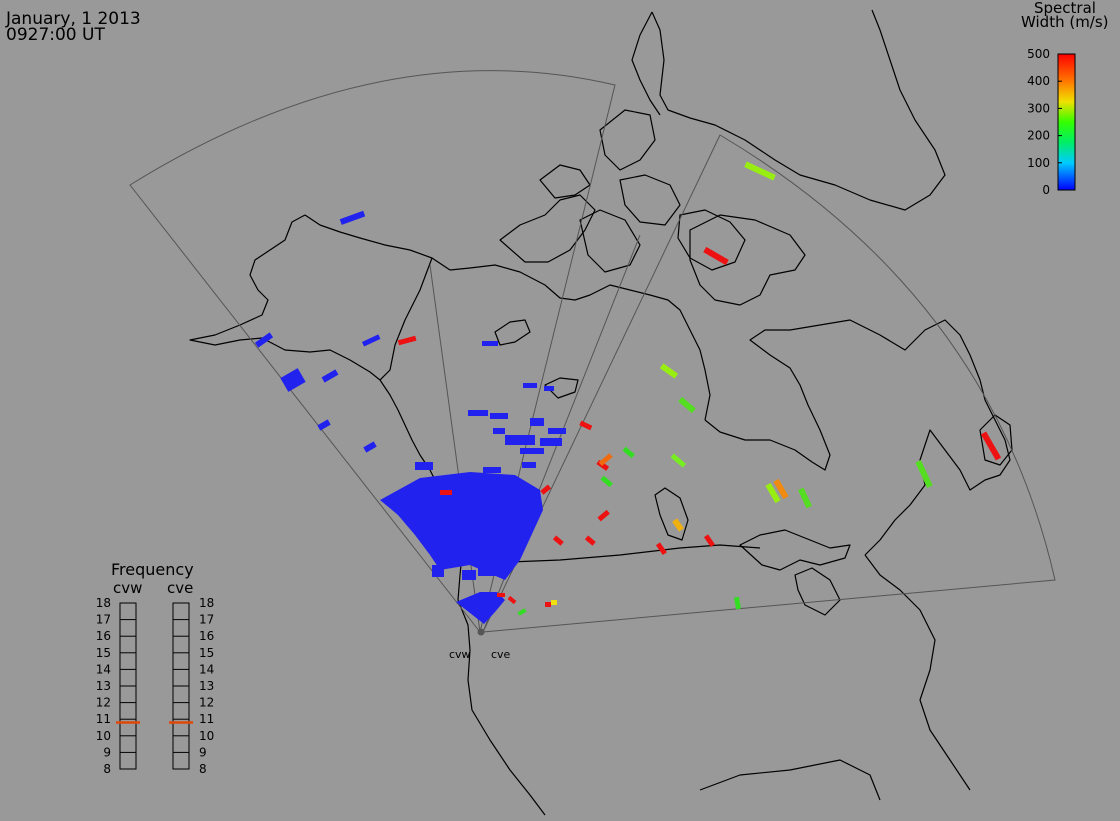  What do you see at coordinates (646, 63) in the screenshot?
I see `greenland-outline-west` at bounding box center [646, 63].